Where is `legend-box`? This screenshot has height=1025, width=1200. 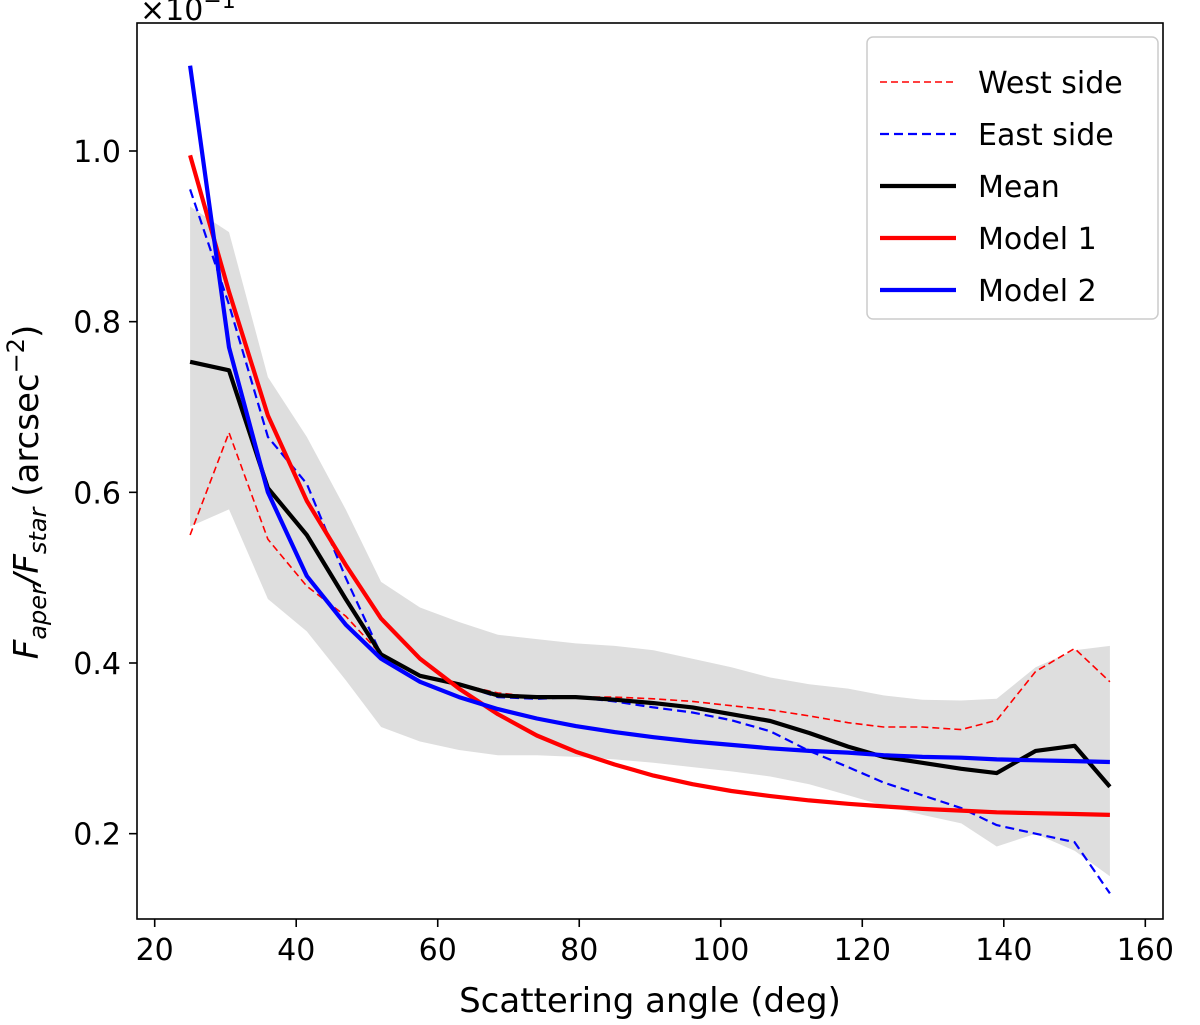
legend-box is located at coordinates (1012, 178).